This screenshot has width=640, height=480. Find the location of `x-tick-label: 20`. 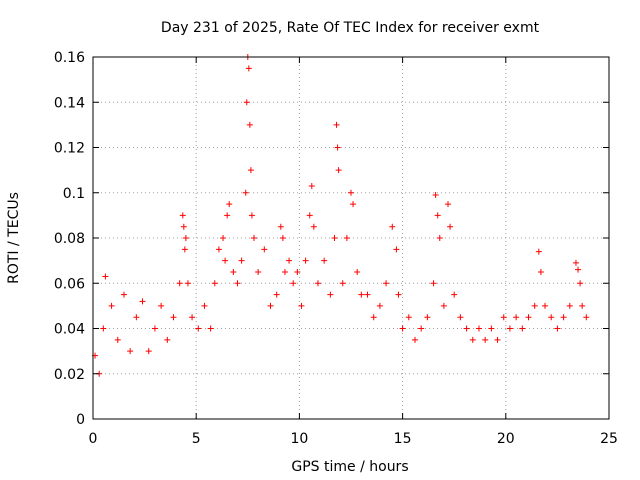

x-tick-label: 20 is located at coordinates (506, 439).